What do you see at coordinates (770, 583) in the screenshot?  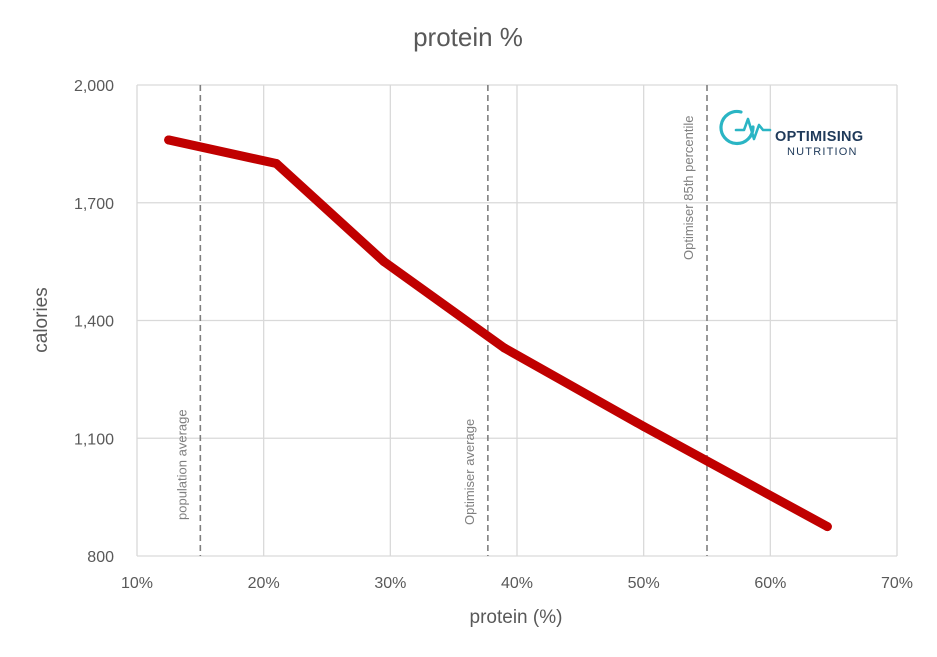 I see `x-tick-label: 60%` at bounding box center [770, 583].